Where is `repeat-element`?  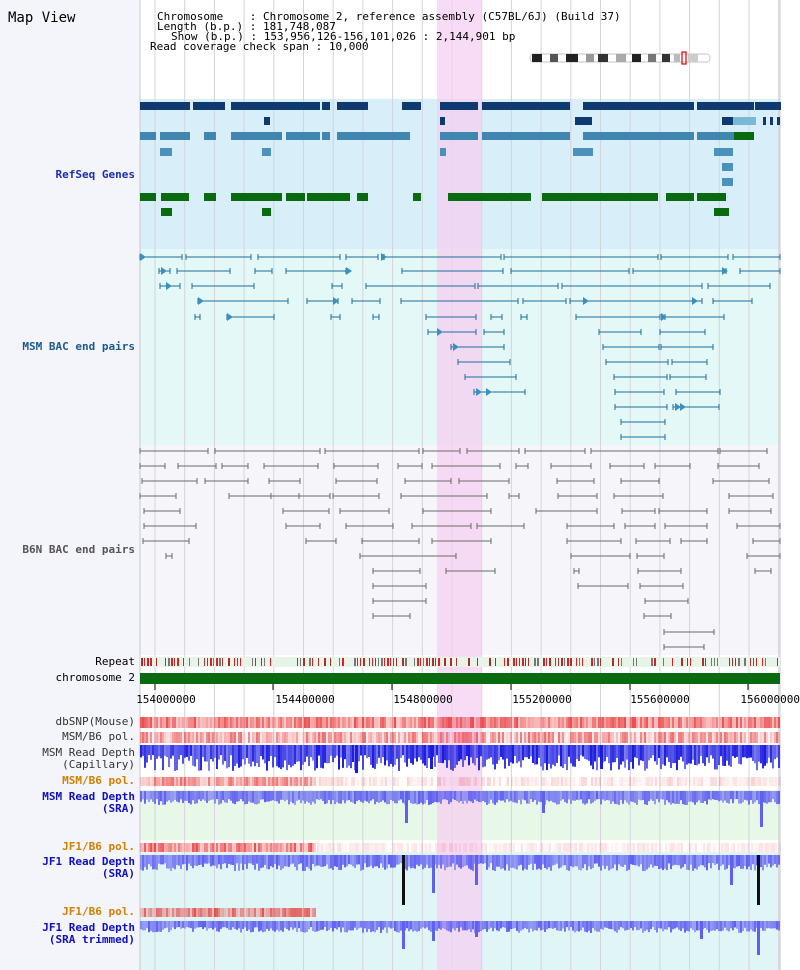
repeat-element is located at coordinates (429, 662).